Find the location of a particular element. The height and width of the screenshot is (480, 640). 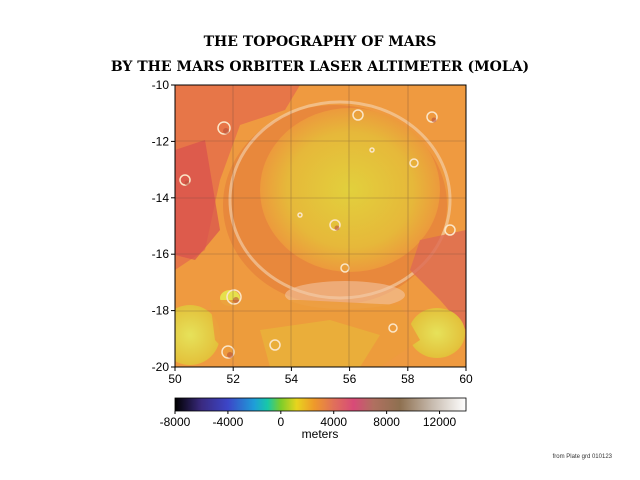

x-tick-label: 50 is located at coordinates (175, 379).